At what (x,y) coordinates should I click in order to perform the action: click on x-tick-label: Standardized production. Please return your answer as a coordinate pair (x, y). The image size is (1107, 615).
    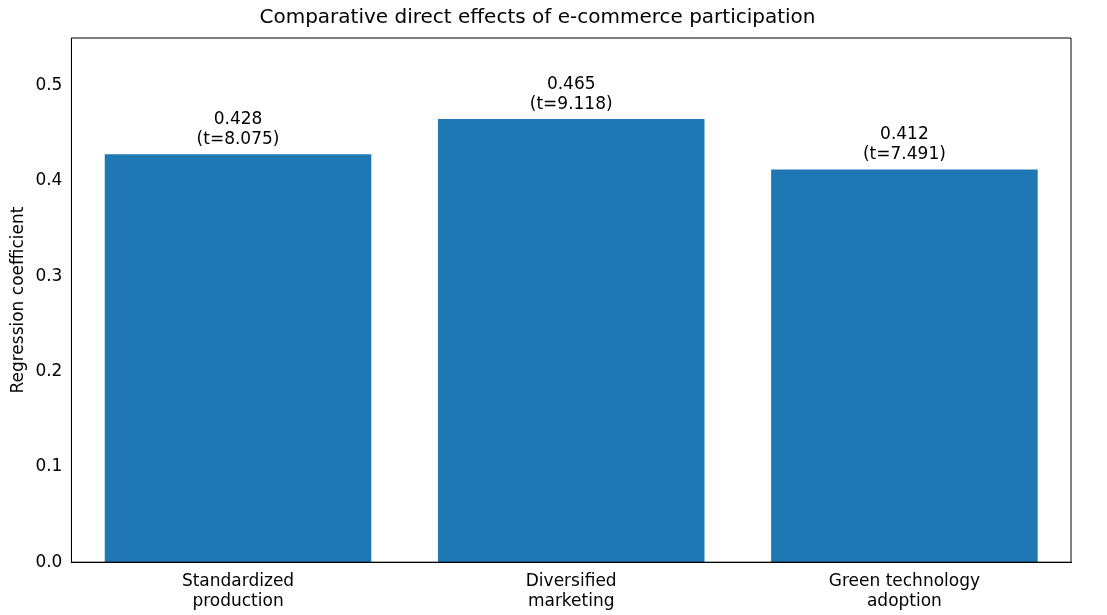
    Looking at the image, I should click on (238, 590).